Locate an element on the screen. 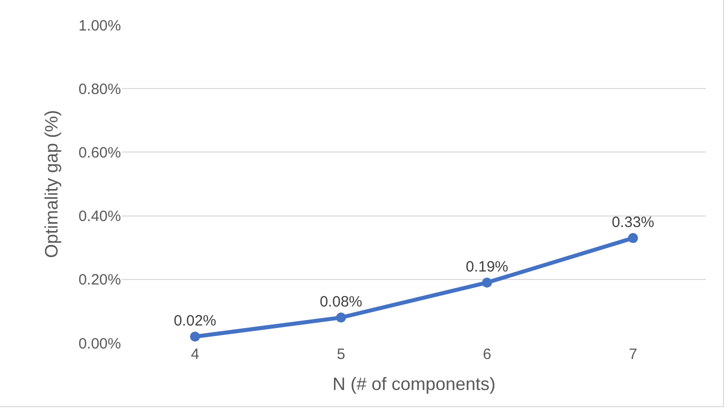 This screenshot has height=409, width=726. y-tick-label: 0.00% is located at coordinates (99, 343).